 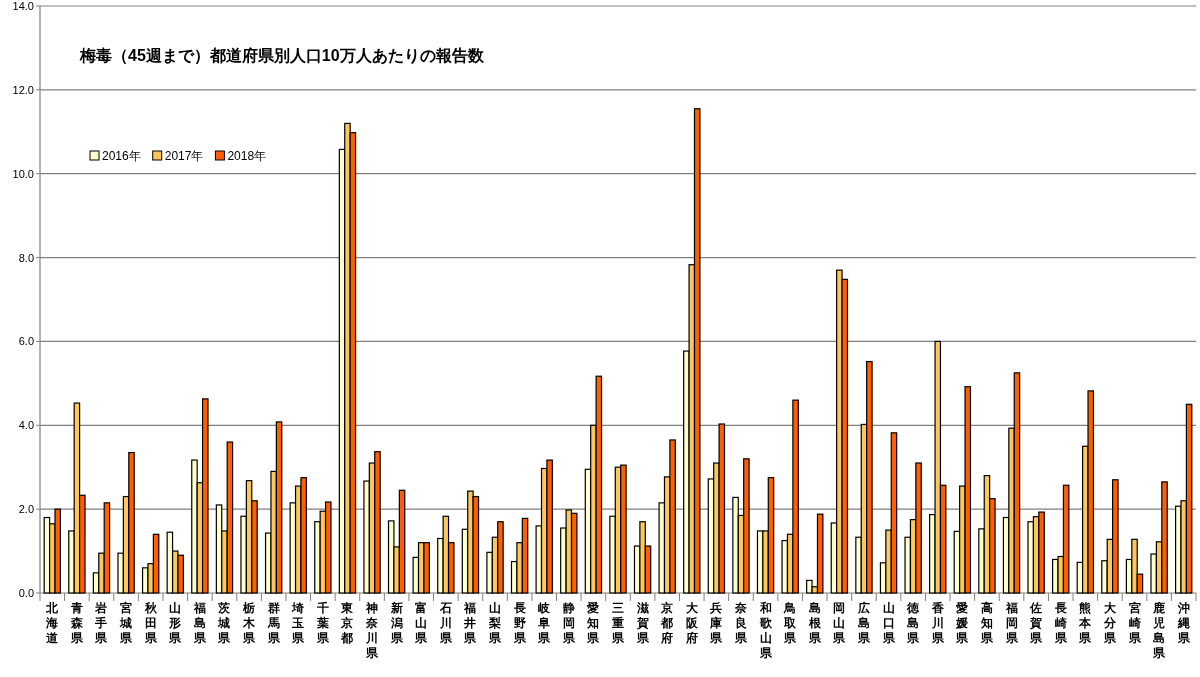 I want to click on x-tick-label: 愛媛県, so click(x=962, y=623).